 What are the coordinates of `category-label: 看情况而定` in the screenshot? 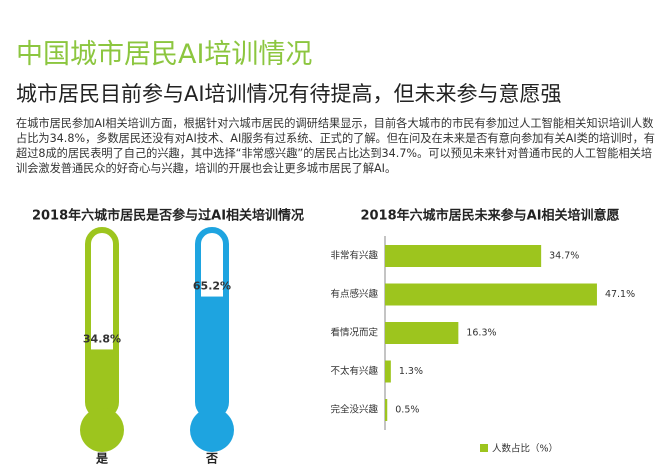 It's located at (354, 333).